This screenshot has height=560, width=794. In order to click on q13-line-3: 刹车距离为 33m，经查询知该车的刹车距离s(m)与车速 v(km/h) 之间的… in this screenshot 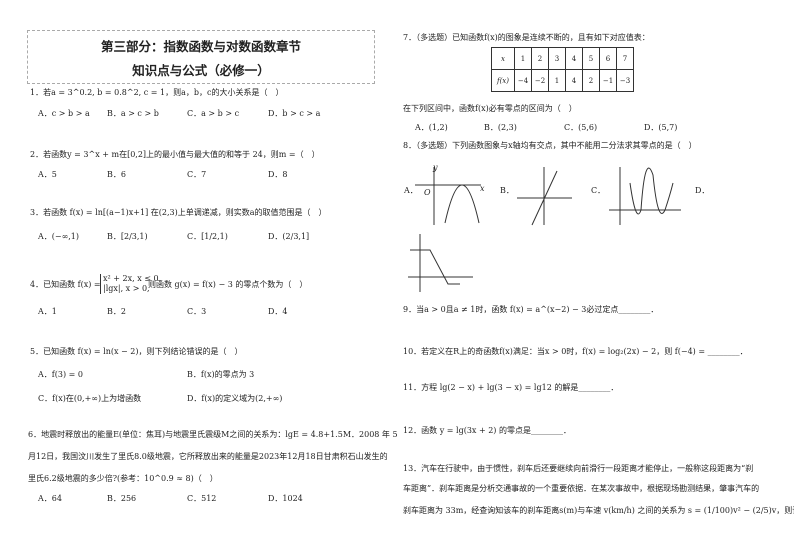, I will do `click(598, 510)`.